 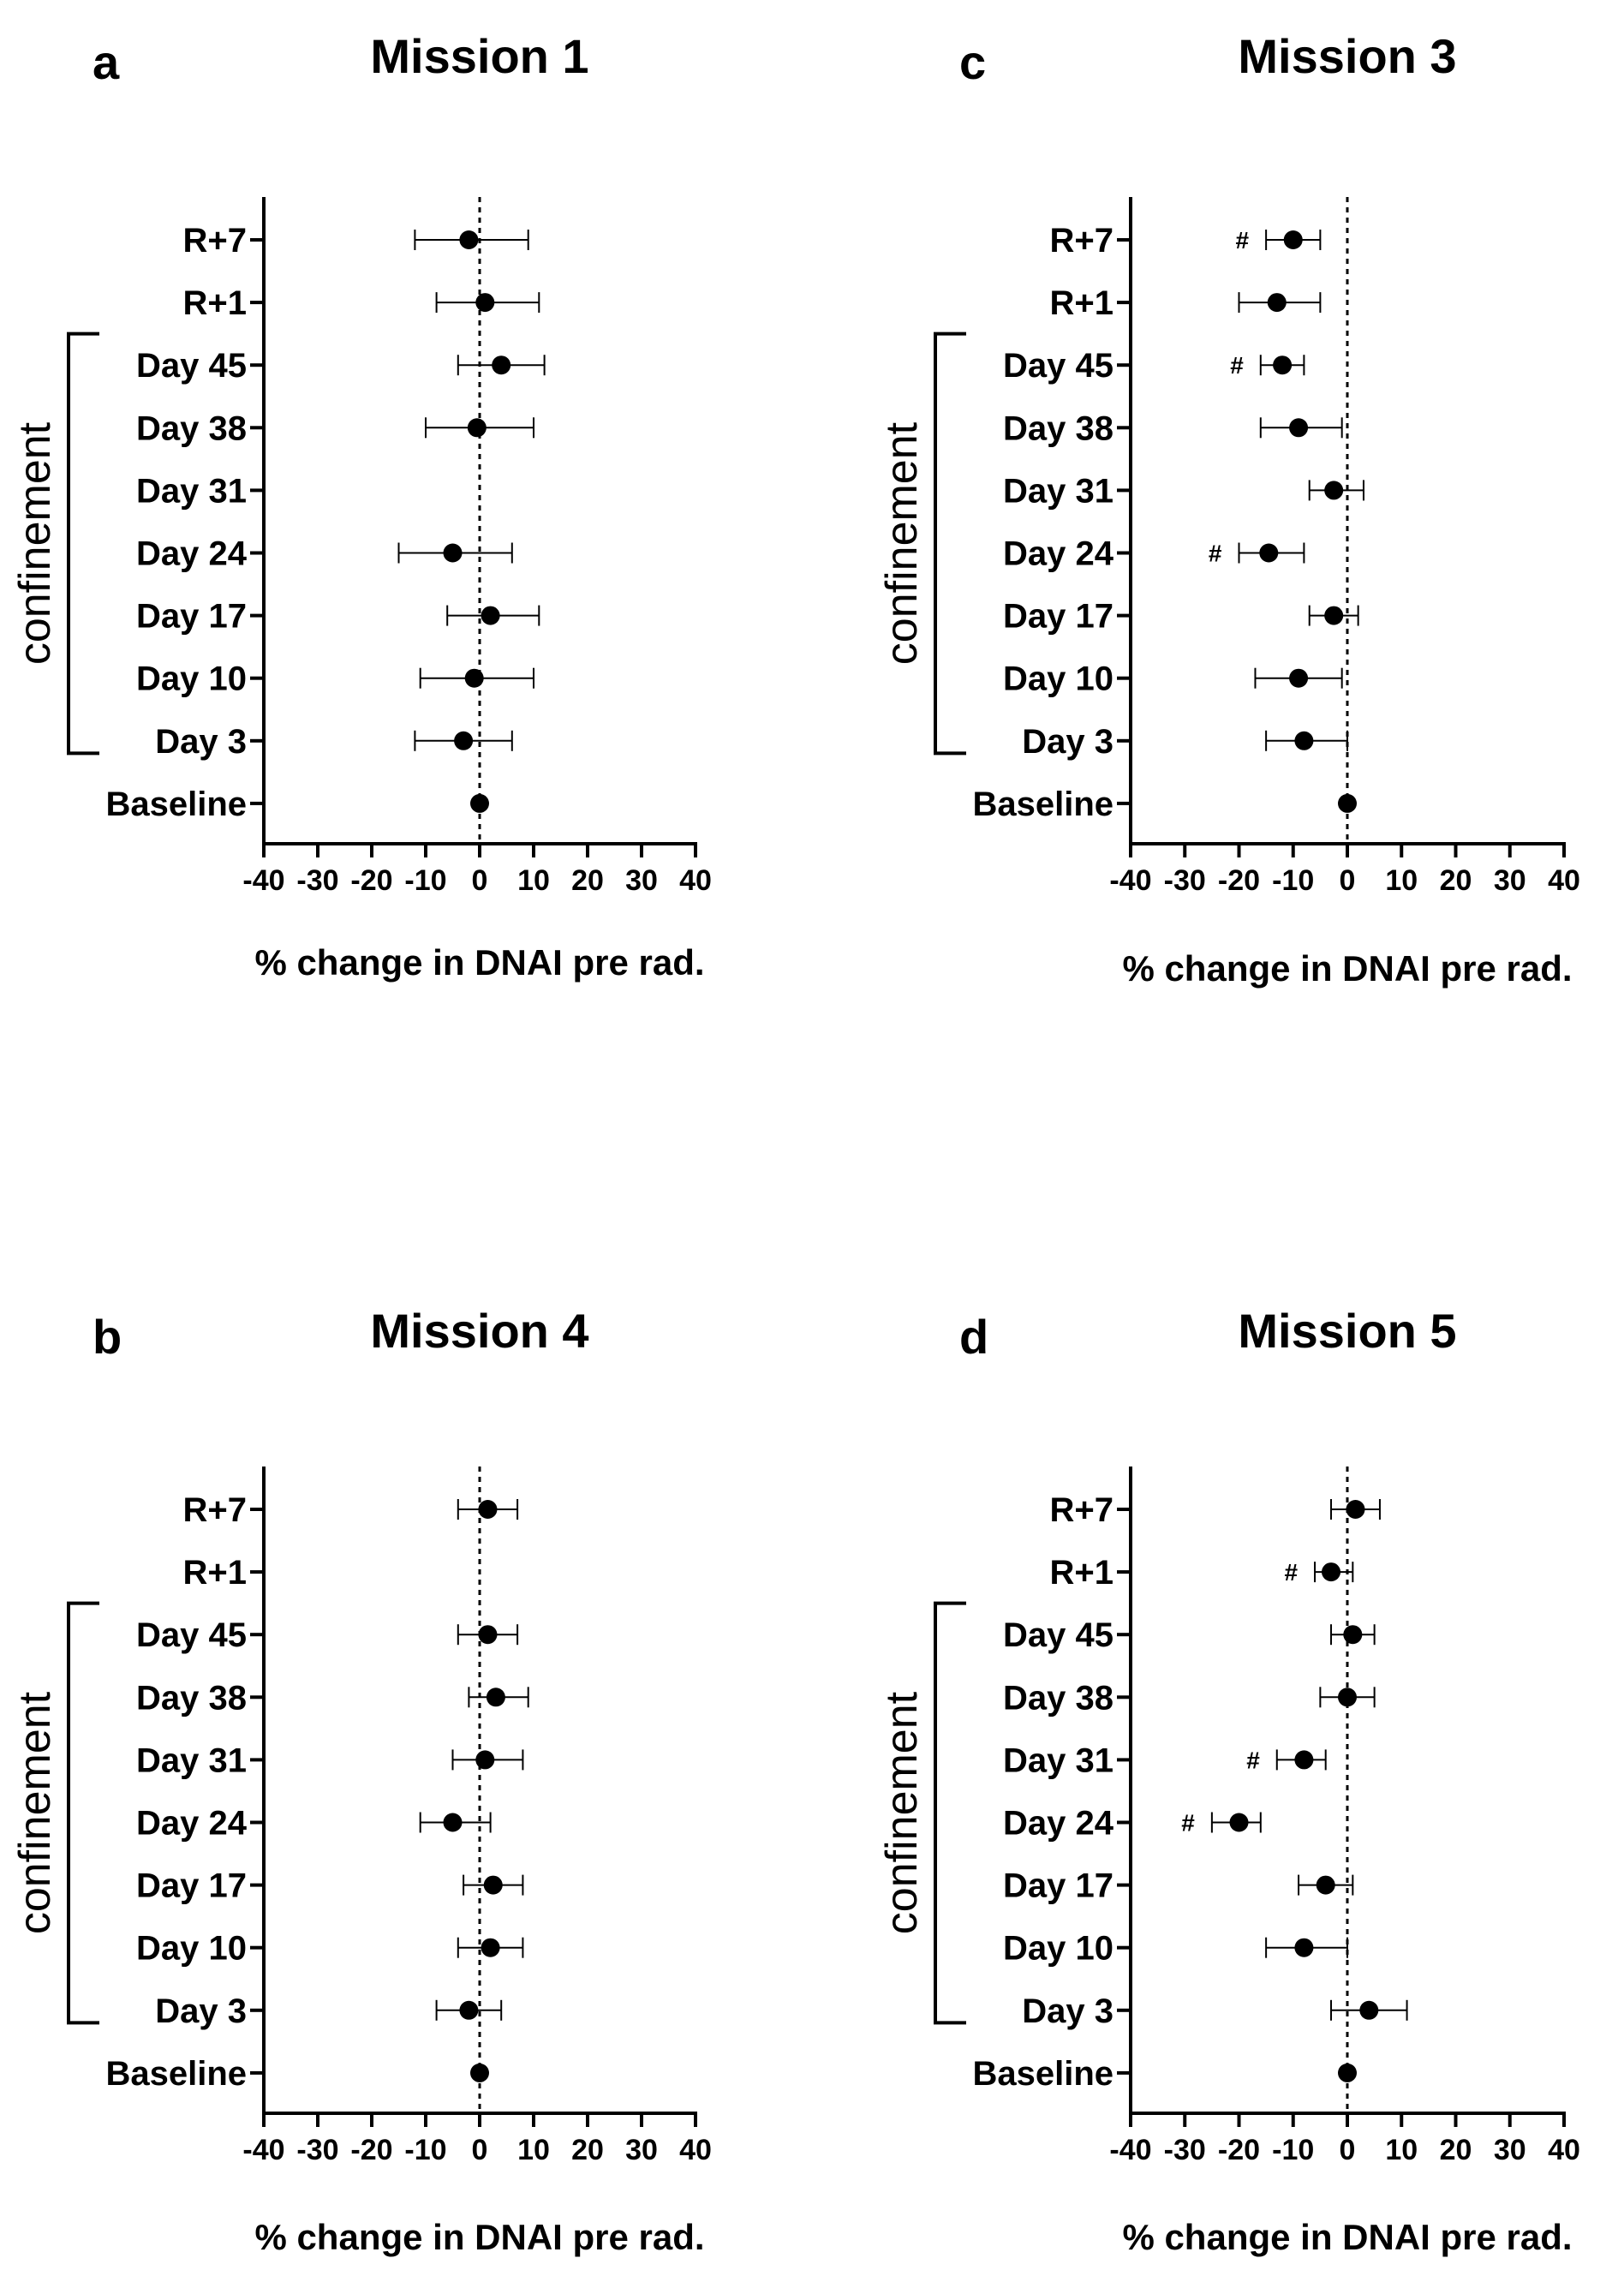 I want to click on panel-letter: c, so click(x=972, y=62).